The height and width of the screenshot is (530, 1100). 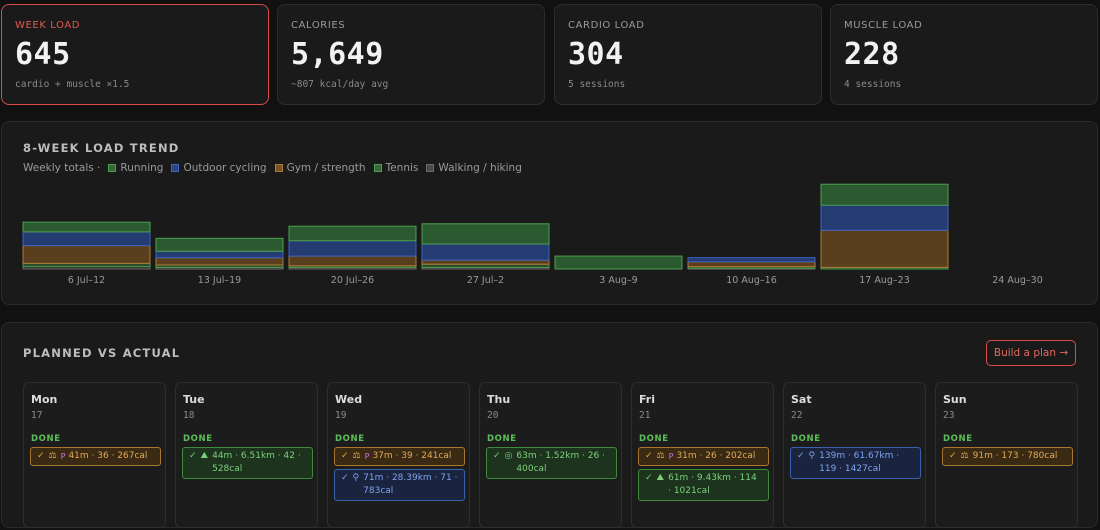 I want to click on day-card-mon: Mon 17 DONE ✓ ⚖ P 41m · 36 · 267cal, so click(x=94, y=455).